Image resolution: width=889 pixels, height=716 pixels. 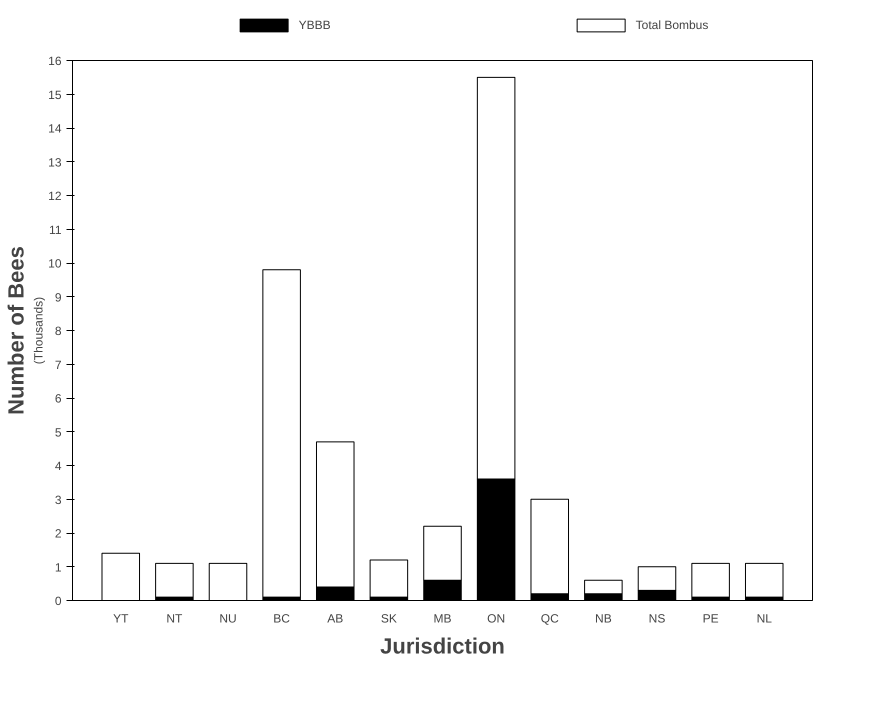 I want to click on x-tick-label: QC, so click(x=550, y=619).